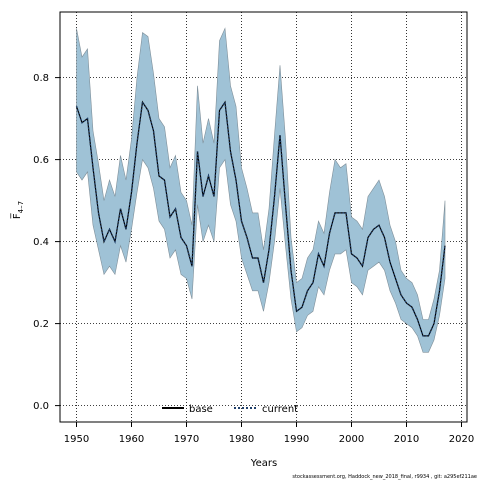 The width and height of the screenshot is (480, 480). What do you see at coordinates (230, 409) in the screenshot?
I see `legend: base current` at bounding box center [230, 409].